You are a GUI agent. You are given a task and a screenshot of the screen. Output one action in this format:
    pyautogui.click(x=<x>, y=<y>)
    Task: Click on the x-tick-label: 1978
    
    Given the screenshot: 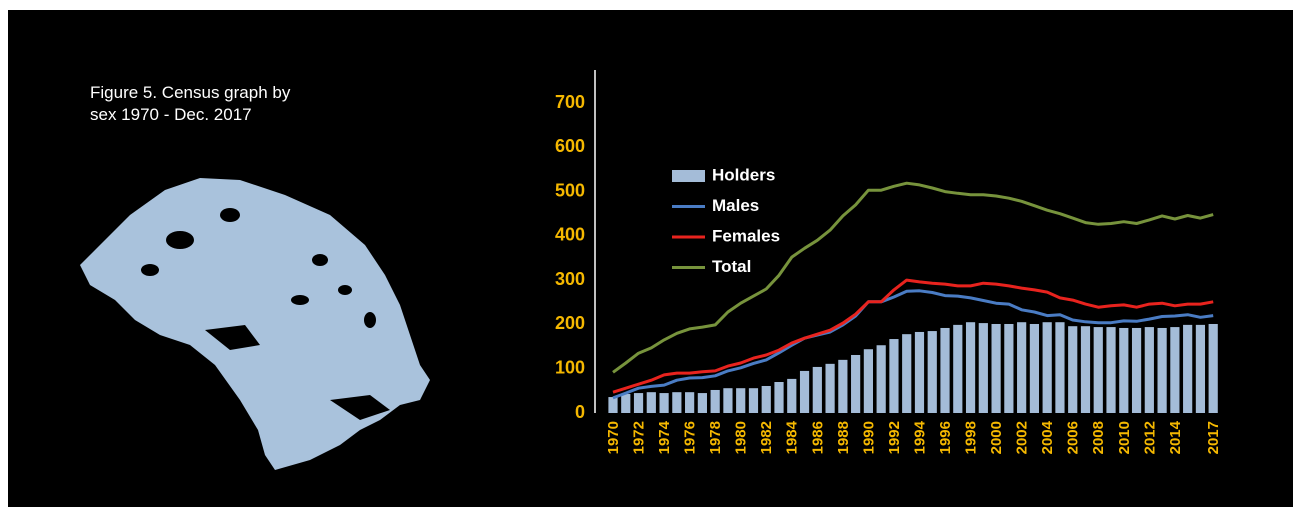 What is the action you would take?
    pyautogui.click(x=715, y=437)
    